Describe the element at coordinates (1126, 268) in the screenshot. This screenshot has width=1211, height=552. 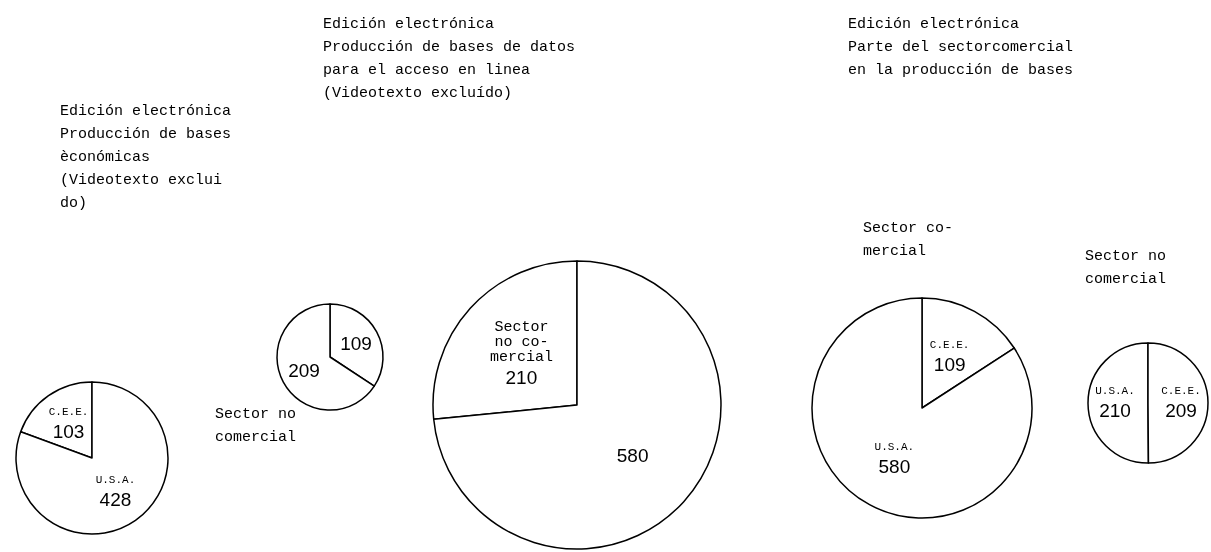
I see `chart-title: Sector no comercial` at that location.